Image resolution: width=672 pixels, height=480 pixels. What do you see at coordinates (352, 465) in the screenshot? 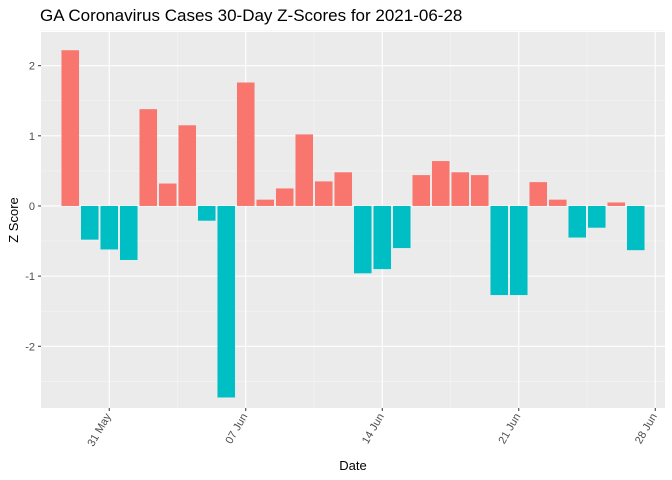
I see `x-axis-title: Date` at bounding box center [352, 465].